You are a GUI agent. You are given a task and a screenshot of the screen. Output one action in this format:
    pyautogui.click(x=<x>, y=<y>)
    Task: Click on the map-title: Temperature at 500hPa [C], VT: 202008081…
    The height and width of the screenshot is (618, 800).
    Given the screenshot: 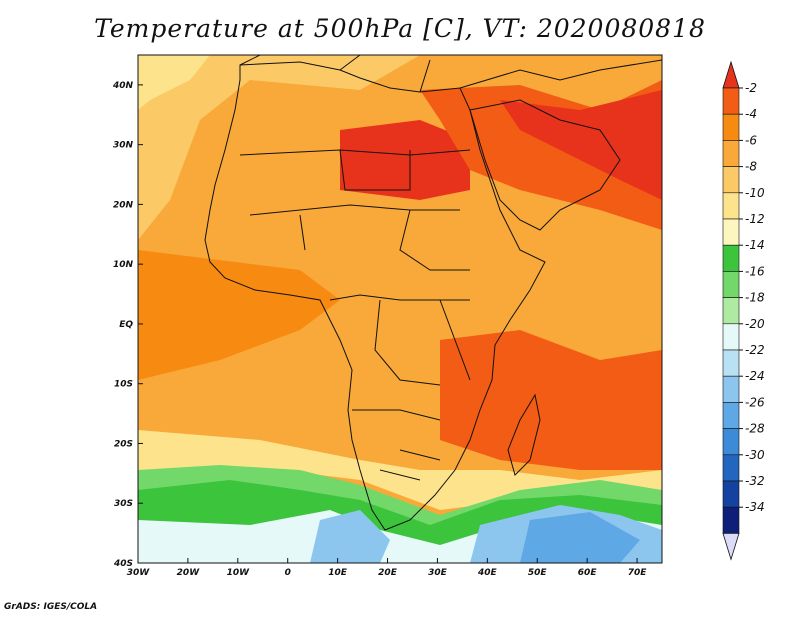 What is the action you would take?
    pyautogui.click(x=400, y=28)
    